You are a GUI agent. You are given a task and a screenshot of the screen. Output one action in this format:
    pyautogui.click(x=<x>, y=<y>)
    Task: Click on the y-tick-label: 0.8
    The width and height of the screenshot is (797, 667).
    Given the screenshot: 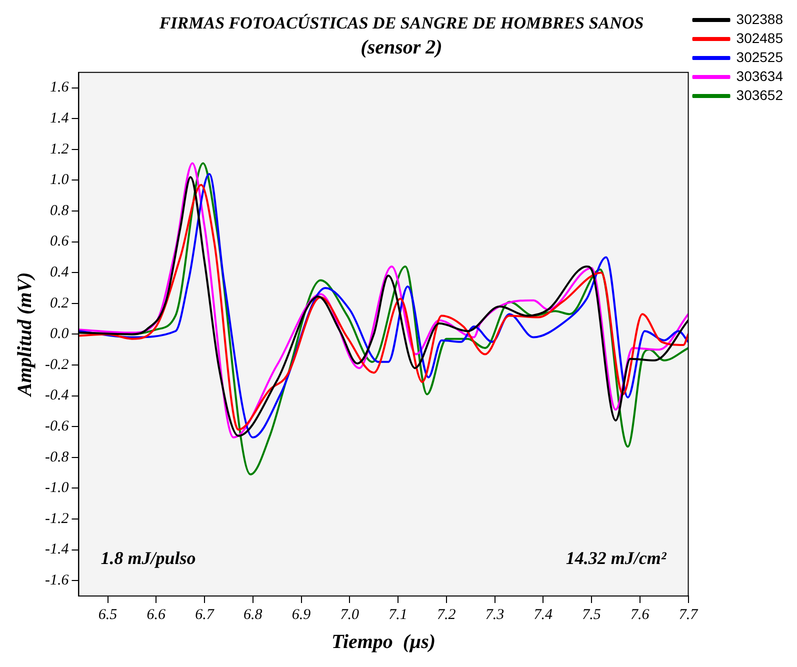 What is the action you would take?
    pyautogui.click(x=60, y=210)
    